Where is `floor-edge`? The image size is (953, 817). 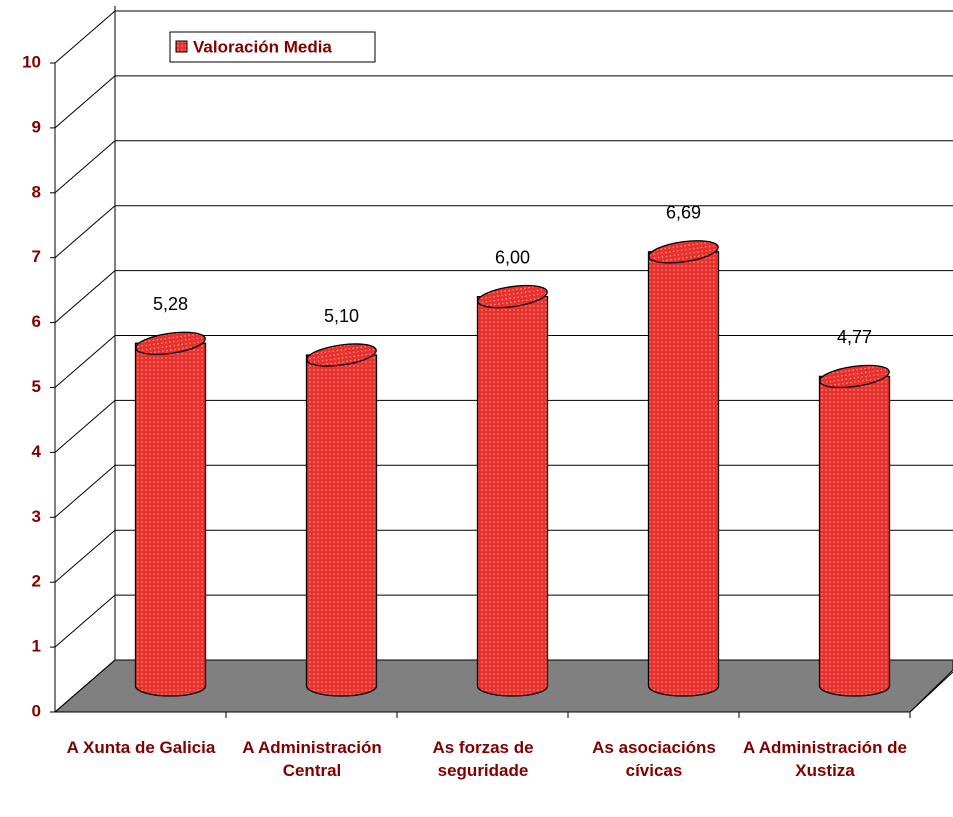 floor-edge is located at coordinates (931, 692).